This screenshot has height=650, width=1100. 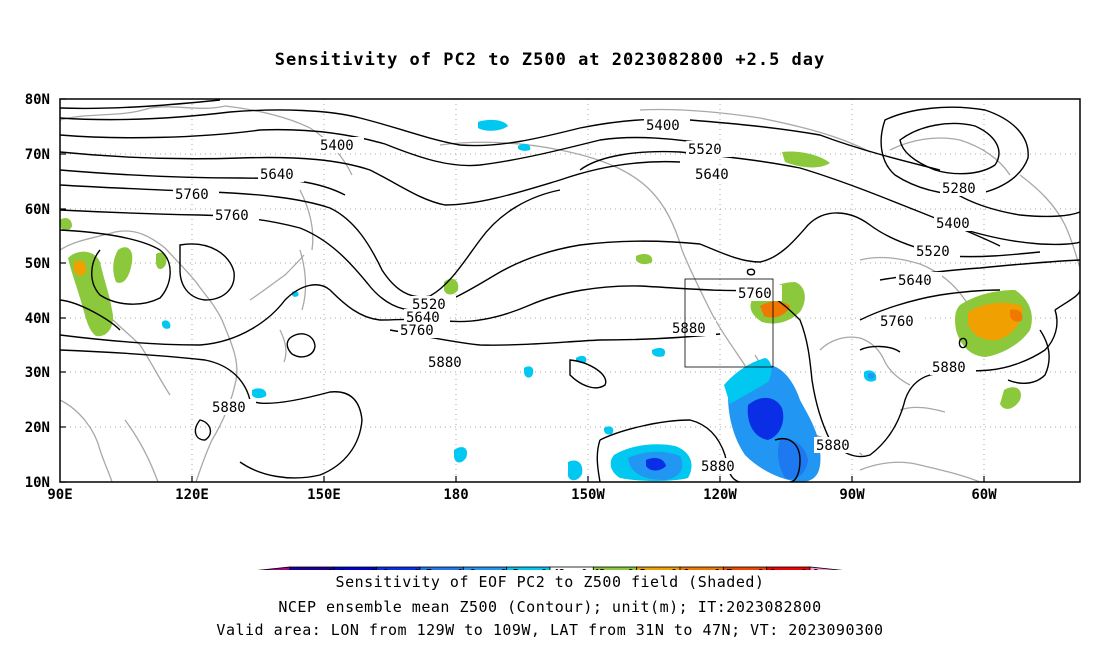 I want to click on colorbar-tick-label: -0.5, so click(x=507, y=569).